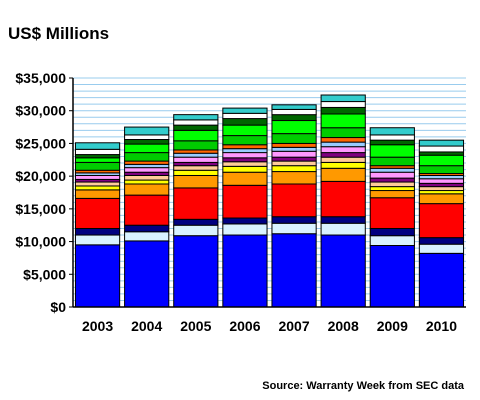 This screenshot has width=480, height=400. What do you see at coordinates (44, 274) in the screenshot?
I see `y-tick-label: $5,000` at bounding box center [44, 274].